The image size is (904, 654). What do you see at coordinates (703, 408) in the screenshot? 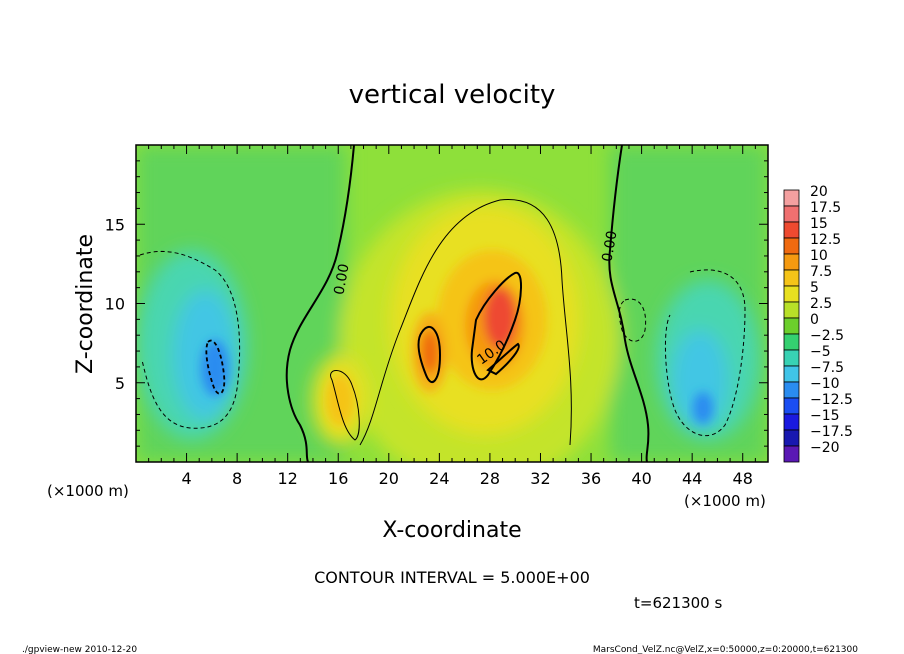
I see `downdraft-right-core` at bounding box center [703, 408].